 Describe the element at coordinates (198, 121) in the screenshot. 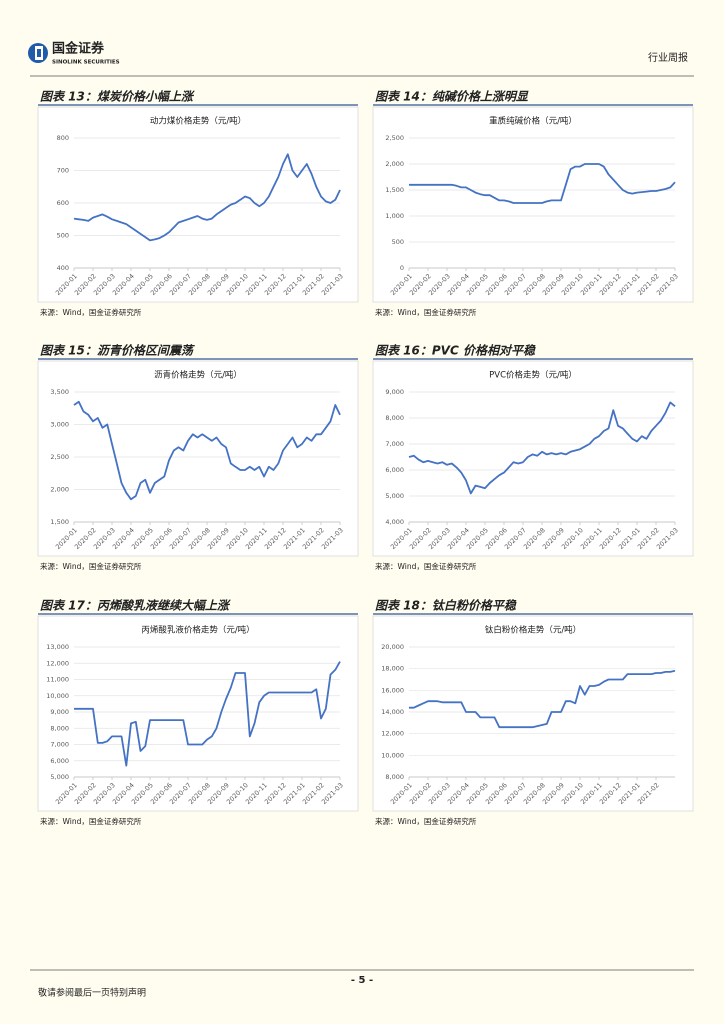

I see `chart-title: 动力煤价格走势（元/吨）` at that location.